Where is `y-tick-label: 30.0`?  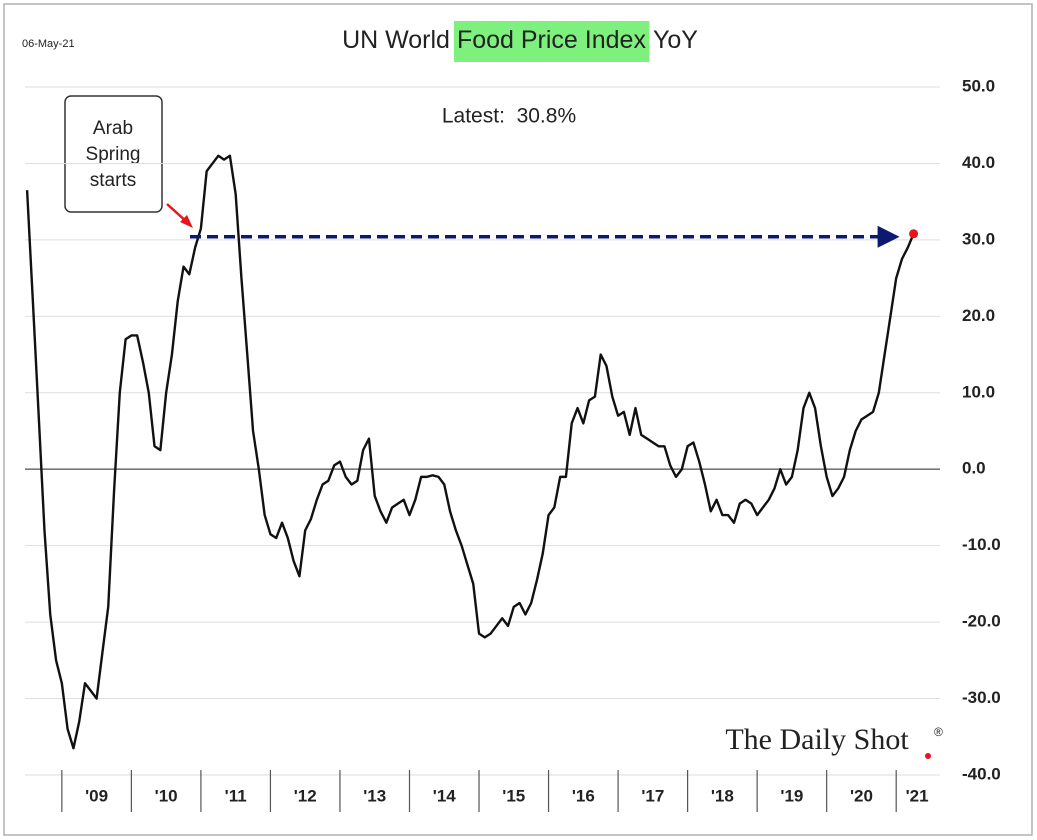
y-tick-label: 30.0 is located at coordinates (978, 238).